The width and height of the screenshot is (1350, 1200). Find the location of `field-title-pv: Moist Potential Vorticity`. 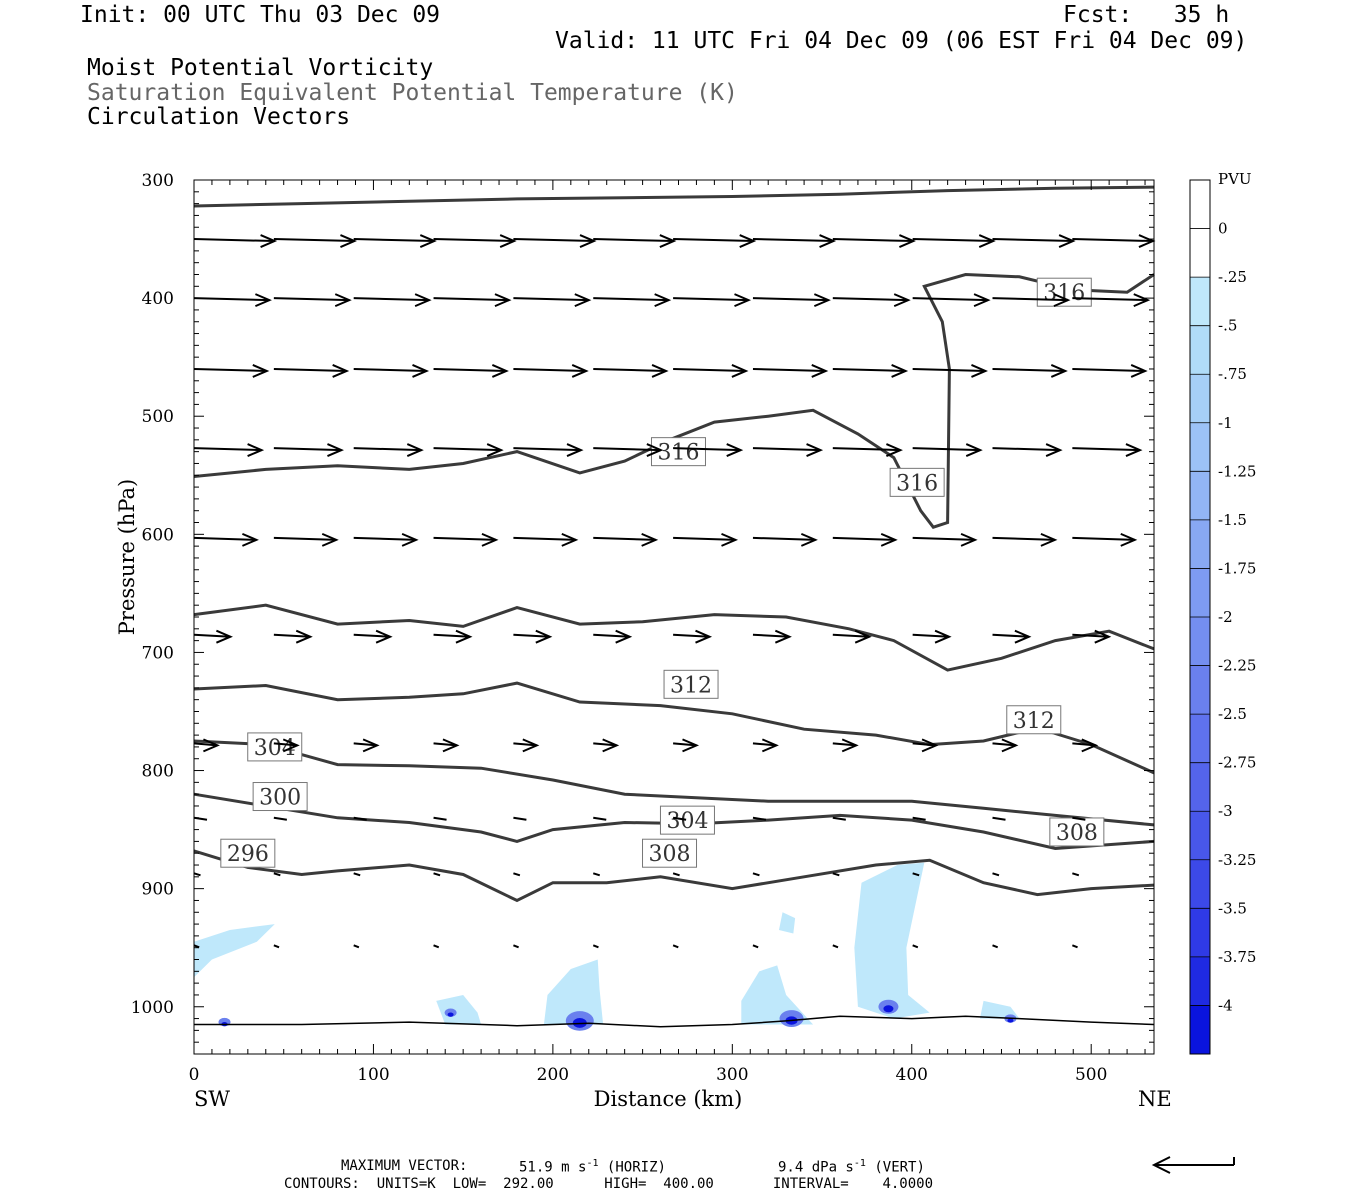

field-title-pv: Moist Potential Vorticity is located at coordinates (260, 68).